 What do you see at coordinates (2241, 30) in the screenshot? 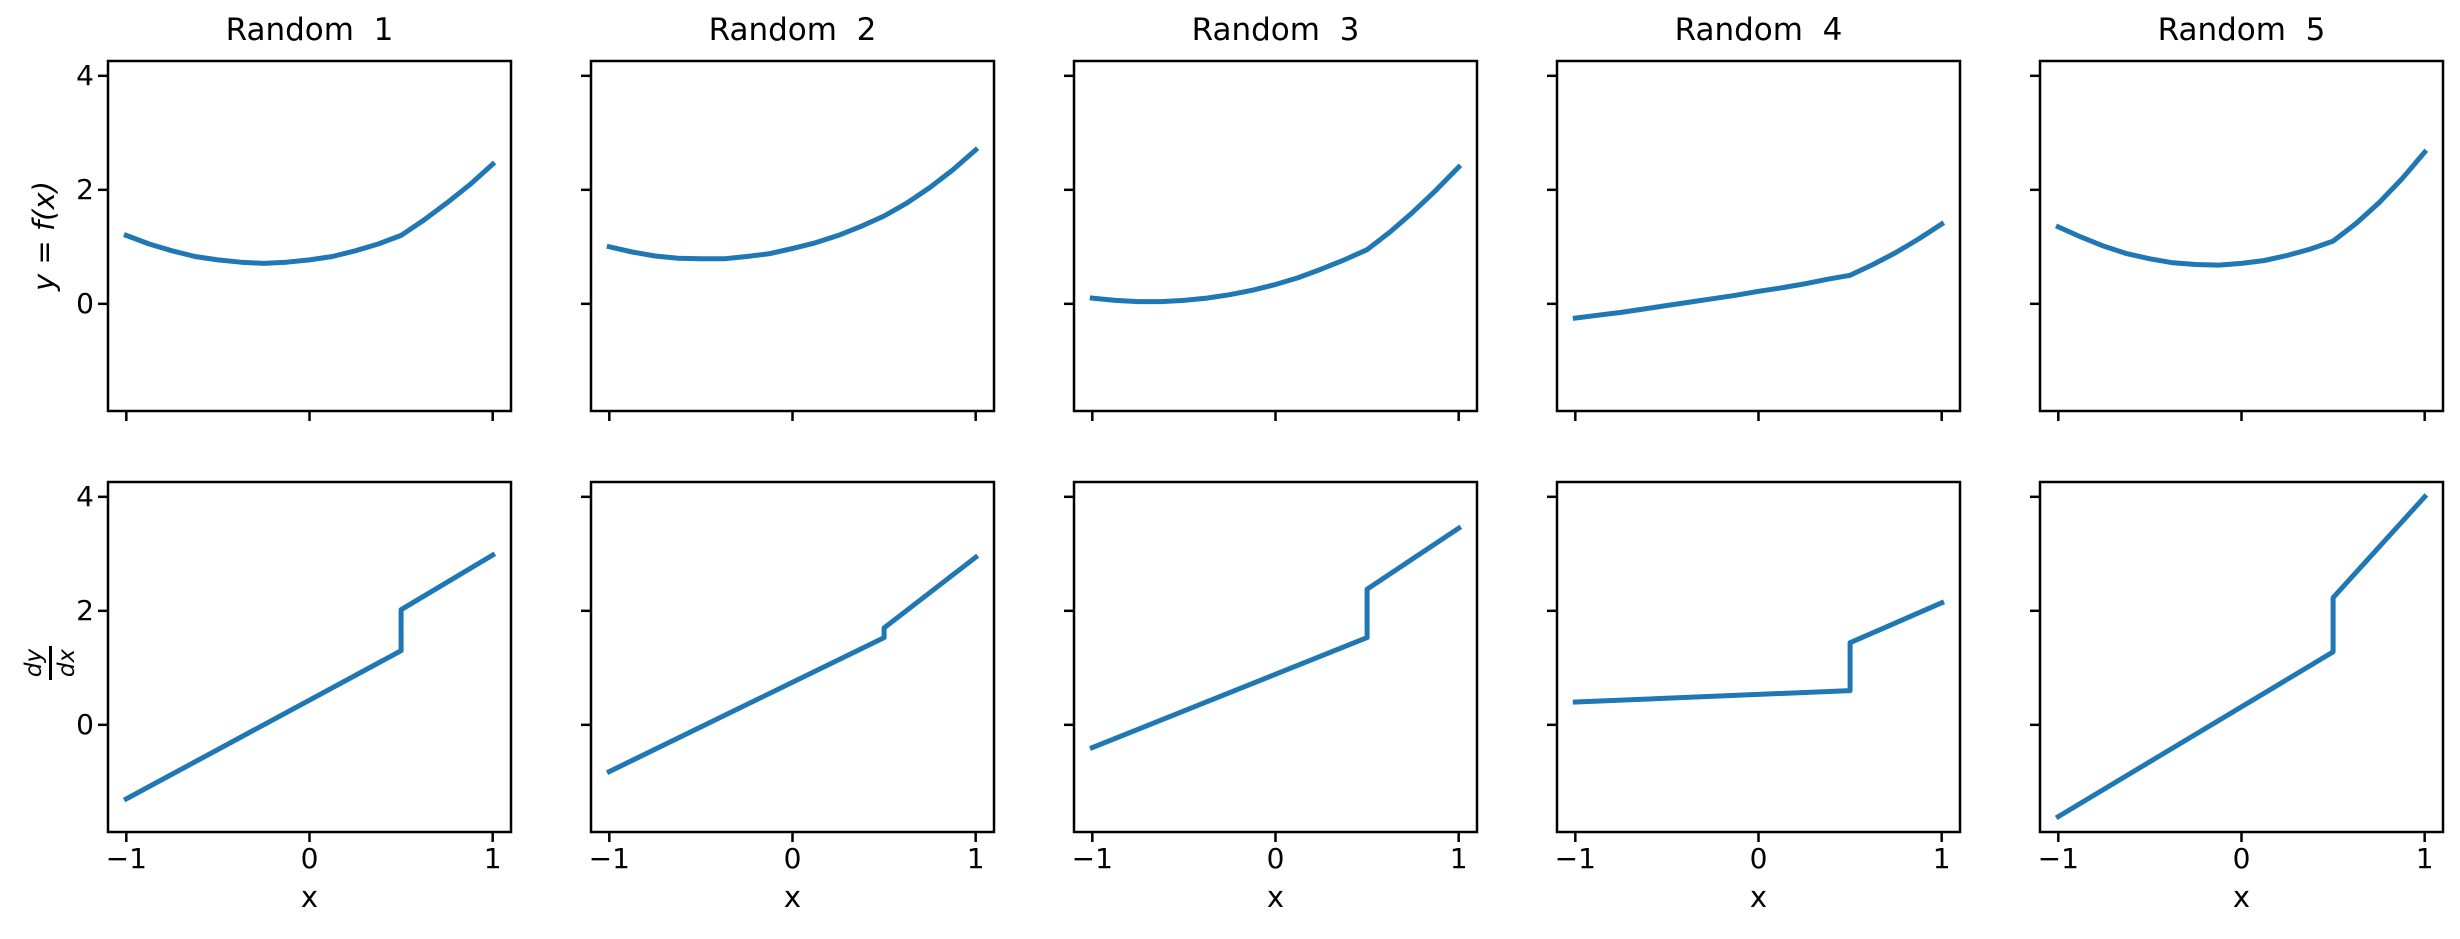
I see `subplot-title-5: Random 5` at bounding box center [2241, 30].